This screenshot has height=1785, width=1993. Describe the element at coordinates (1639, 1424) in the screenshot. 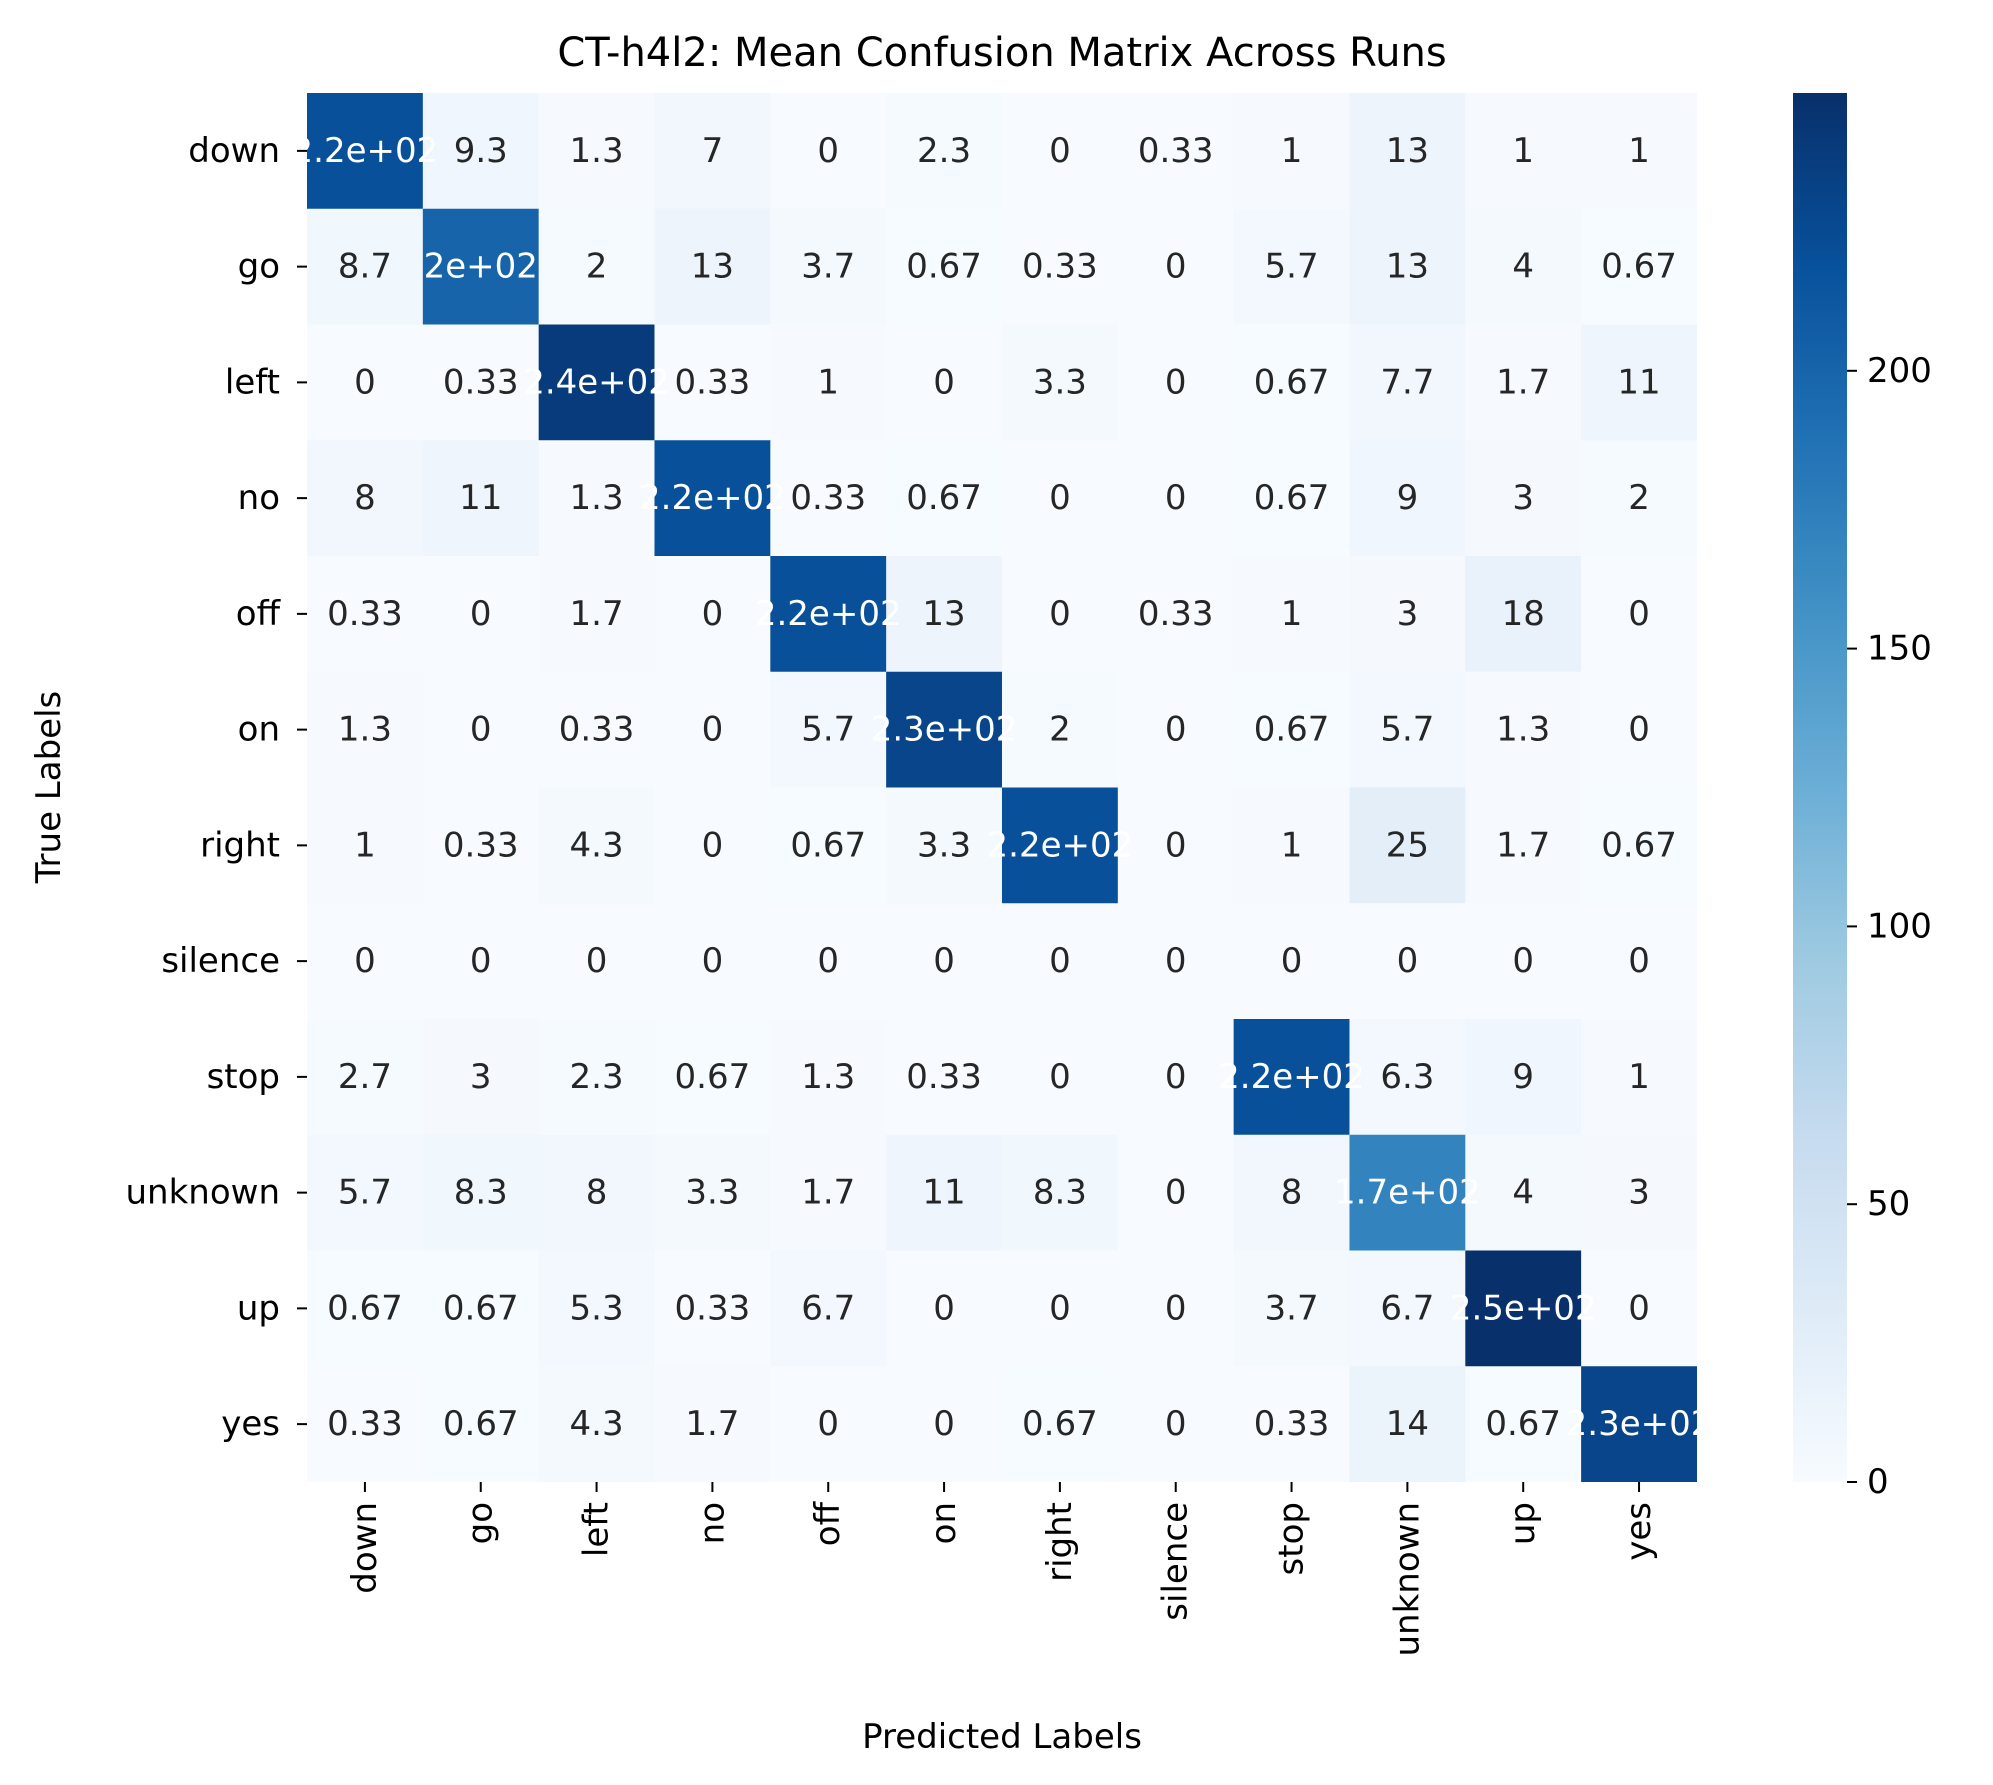

I see `cell-value-label: 2.3e+02` at that location.